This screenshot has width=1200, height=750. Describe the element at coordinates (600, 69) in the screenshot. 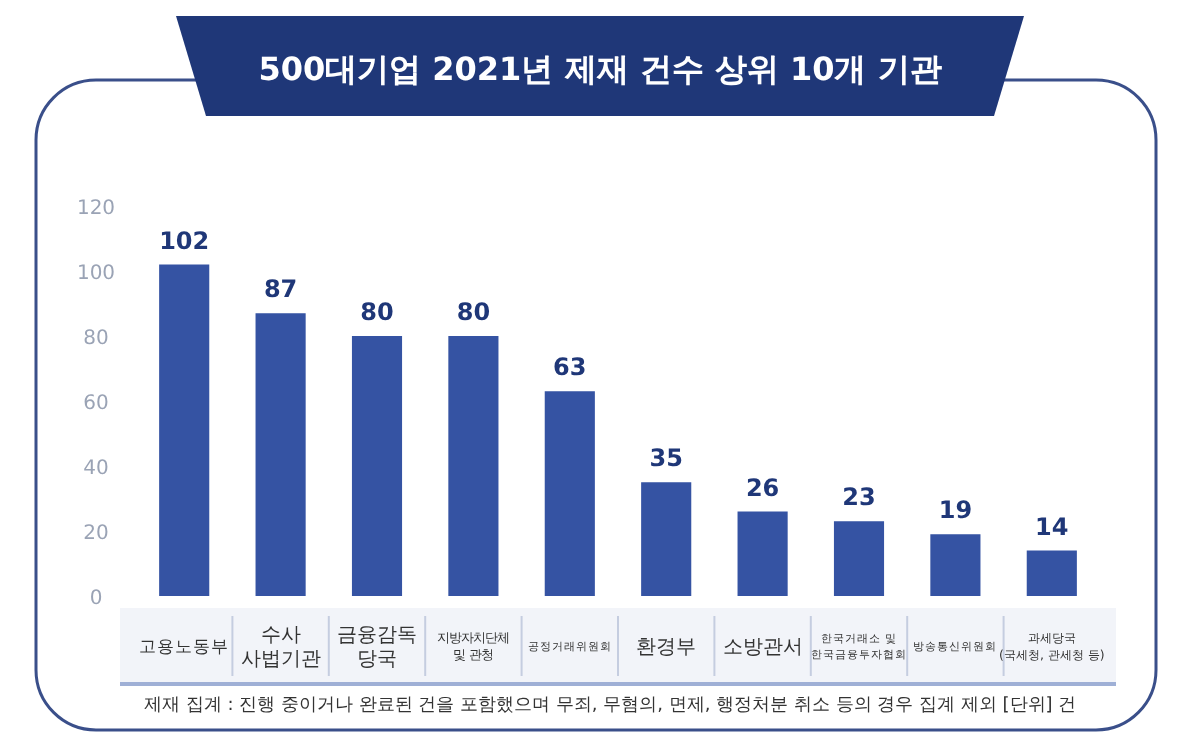

I see `chart-title: 500대기업 2021년 제재 건수 상위 10개 기관` at that location.